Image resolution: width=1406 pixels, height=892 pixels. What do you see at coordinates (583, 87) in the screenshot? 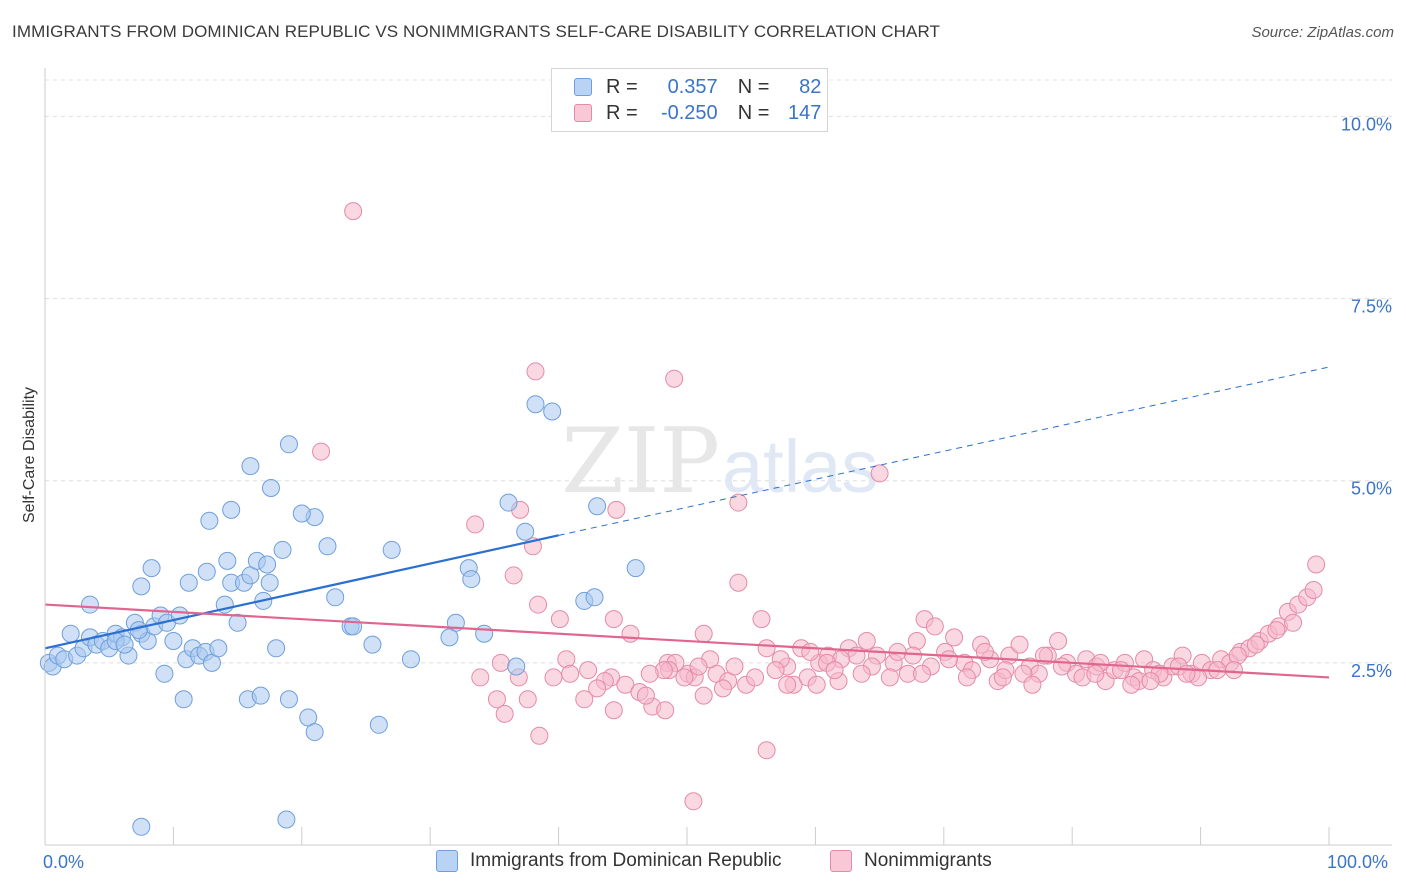
I see `legend-swatch-blue` at bounding box center [583, 87].